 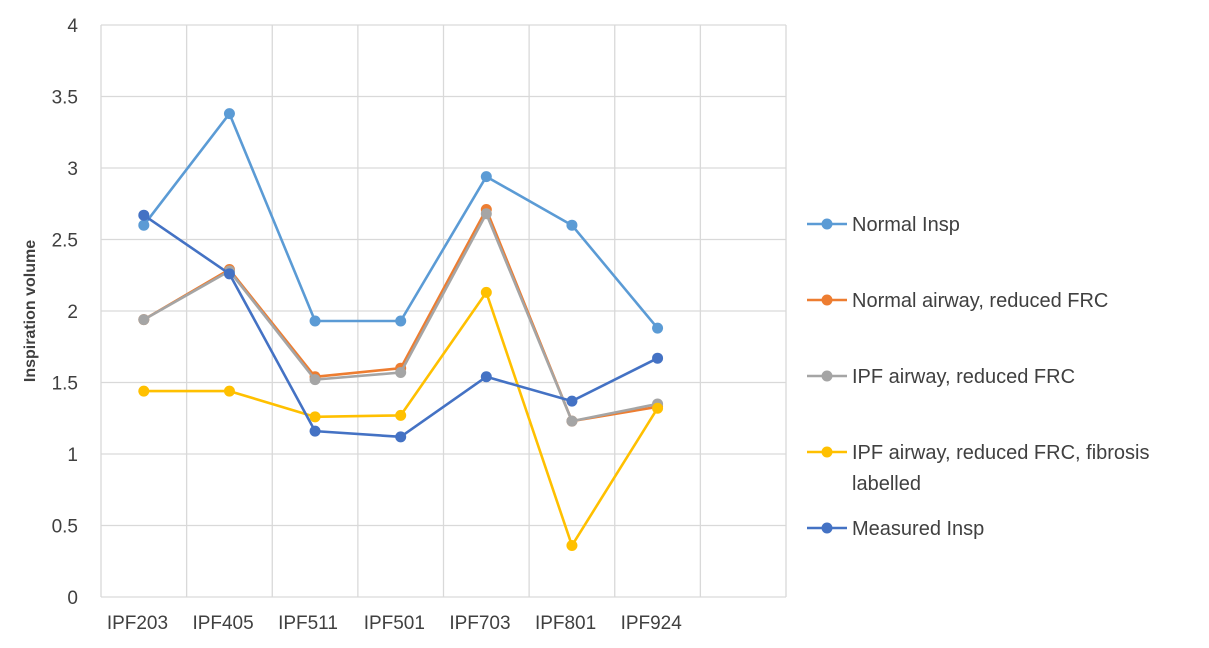 I want to click on legend-item: Normal Insp, so click(x=883, y=225).